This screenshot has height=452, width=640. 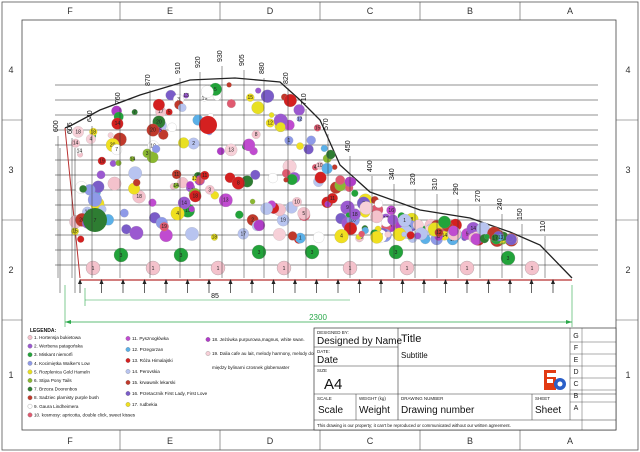 What do you see at coordinates (330, 410) in the screenshot?
I see `scale-value: Scale` at bounding box center [330, 410].